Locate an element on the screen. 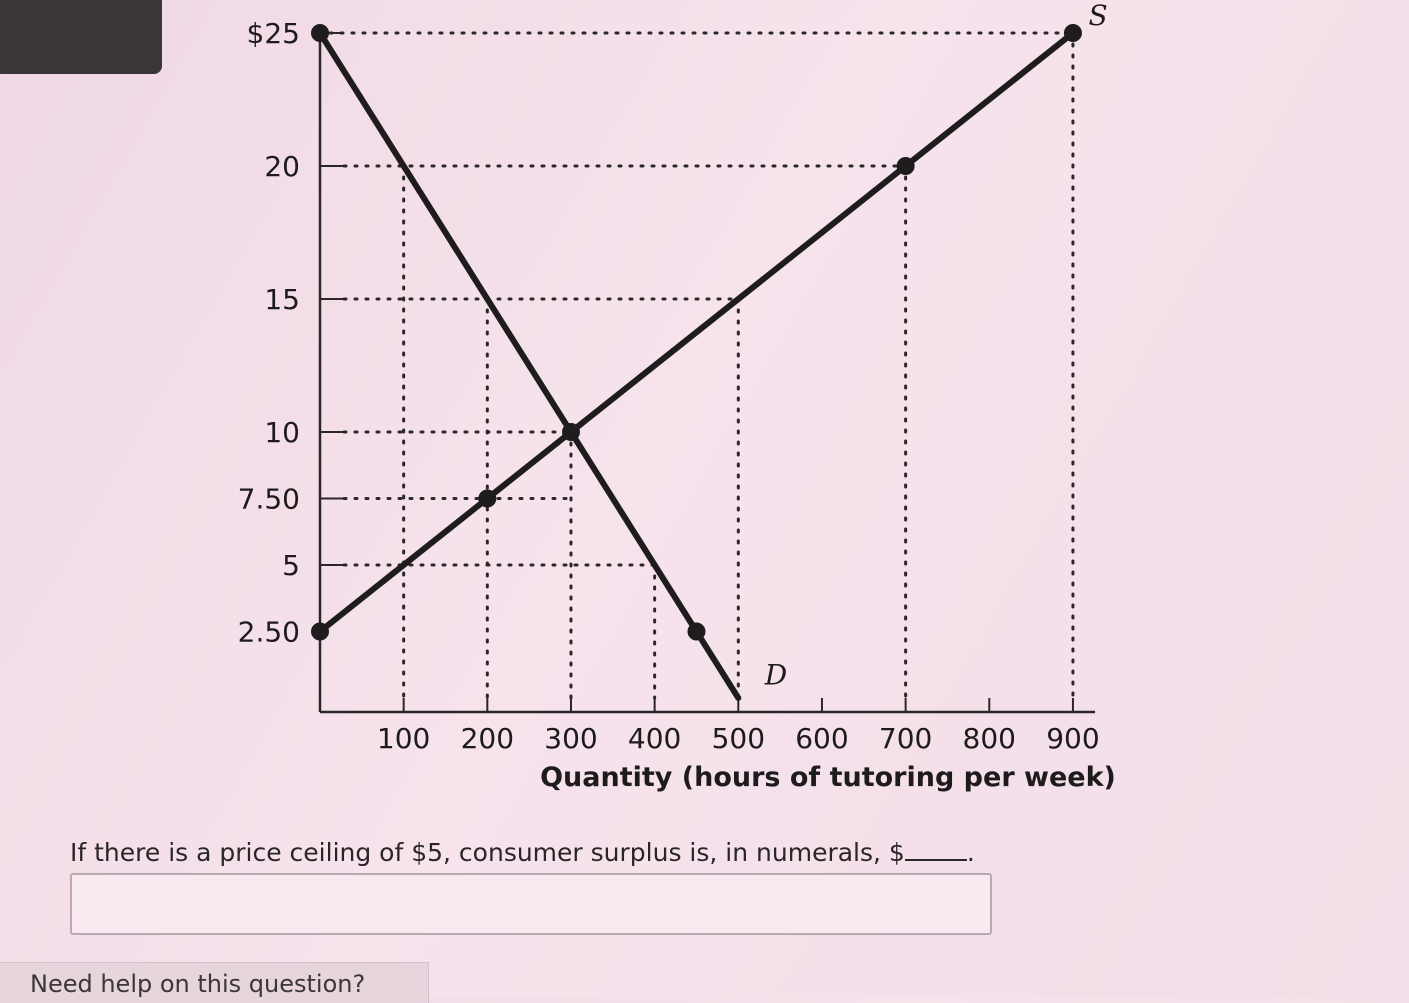  y-tick-label: 15 is located at coordinates (282, 299).